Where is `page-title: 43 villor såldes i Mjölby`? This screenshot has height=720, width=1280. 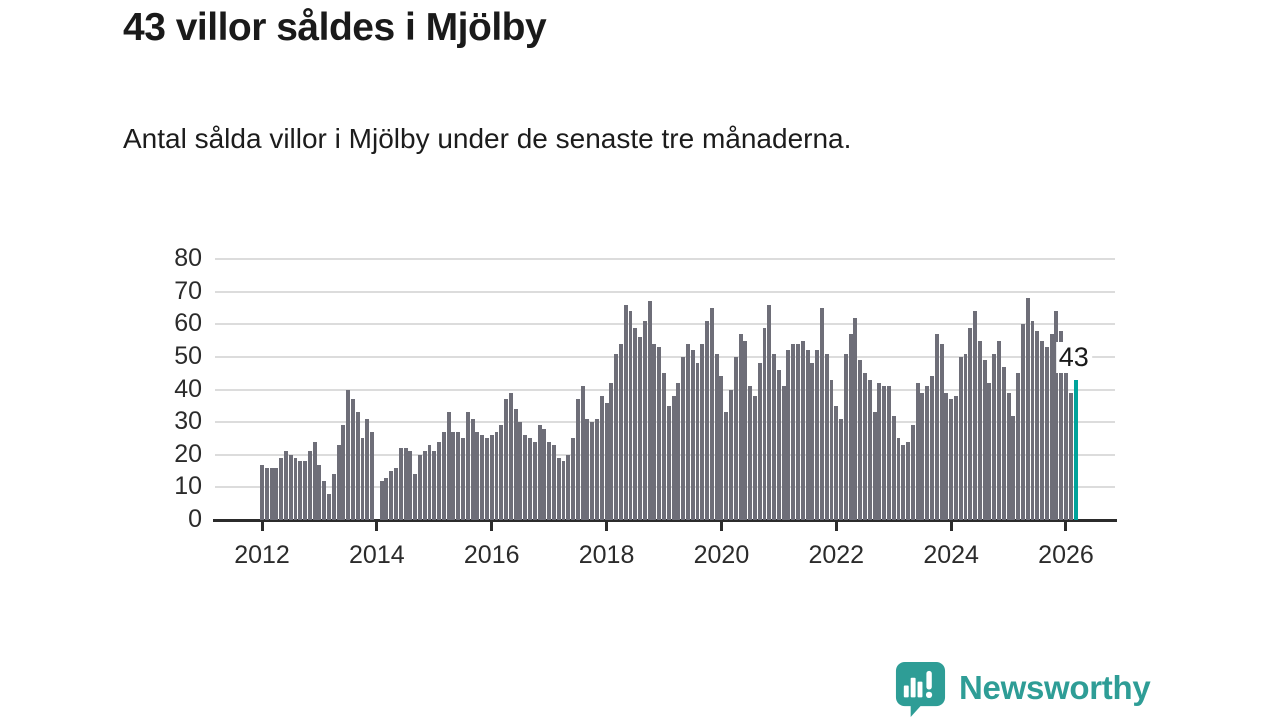
page-title: 43 villor såldes i Mjölby is located at coordinates (335, 27).